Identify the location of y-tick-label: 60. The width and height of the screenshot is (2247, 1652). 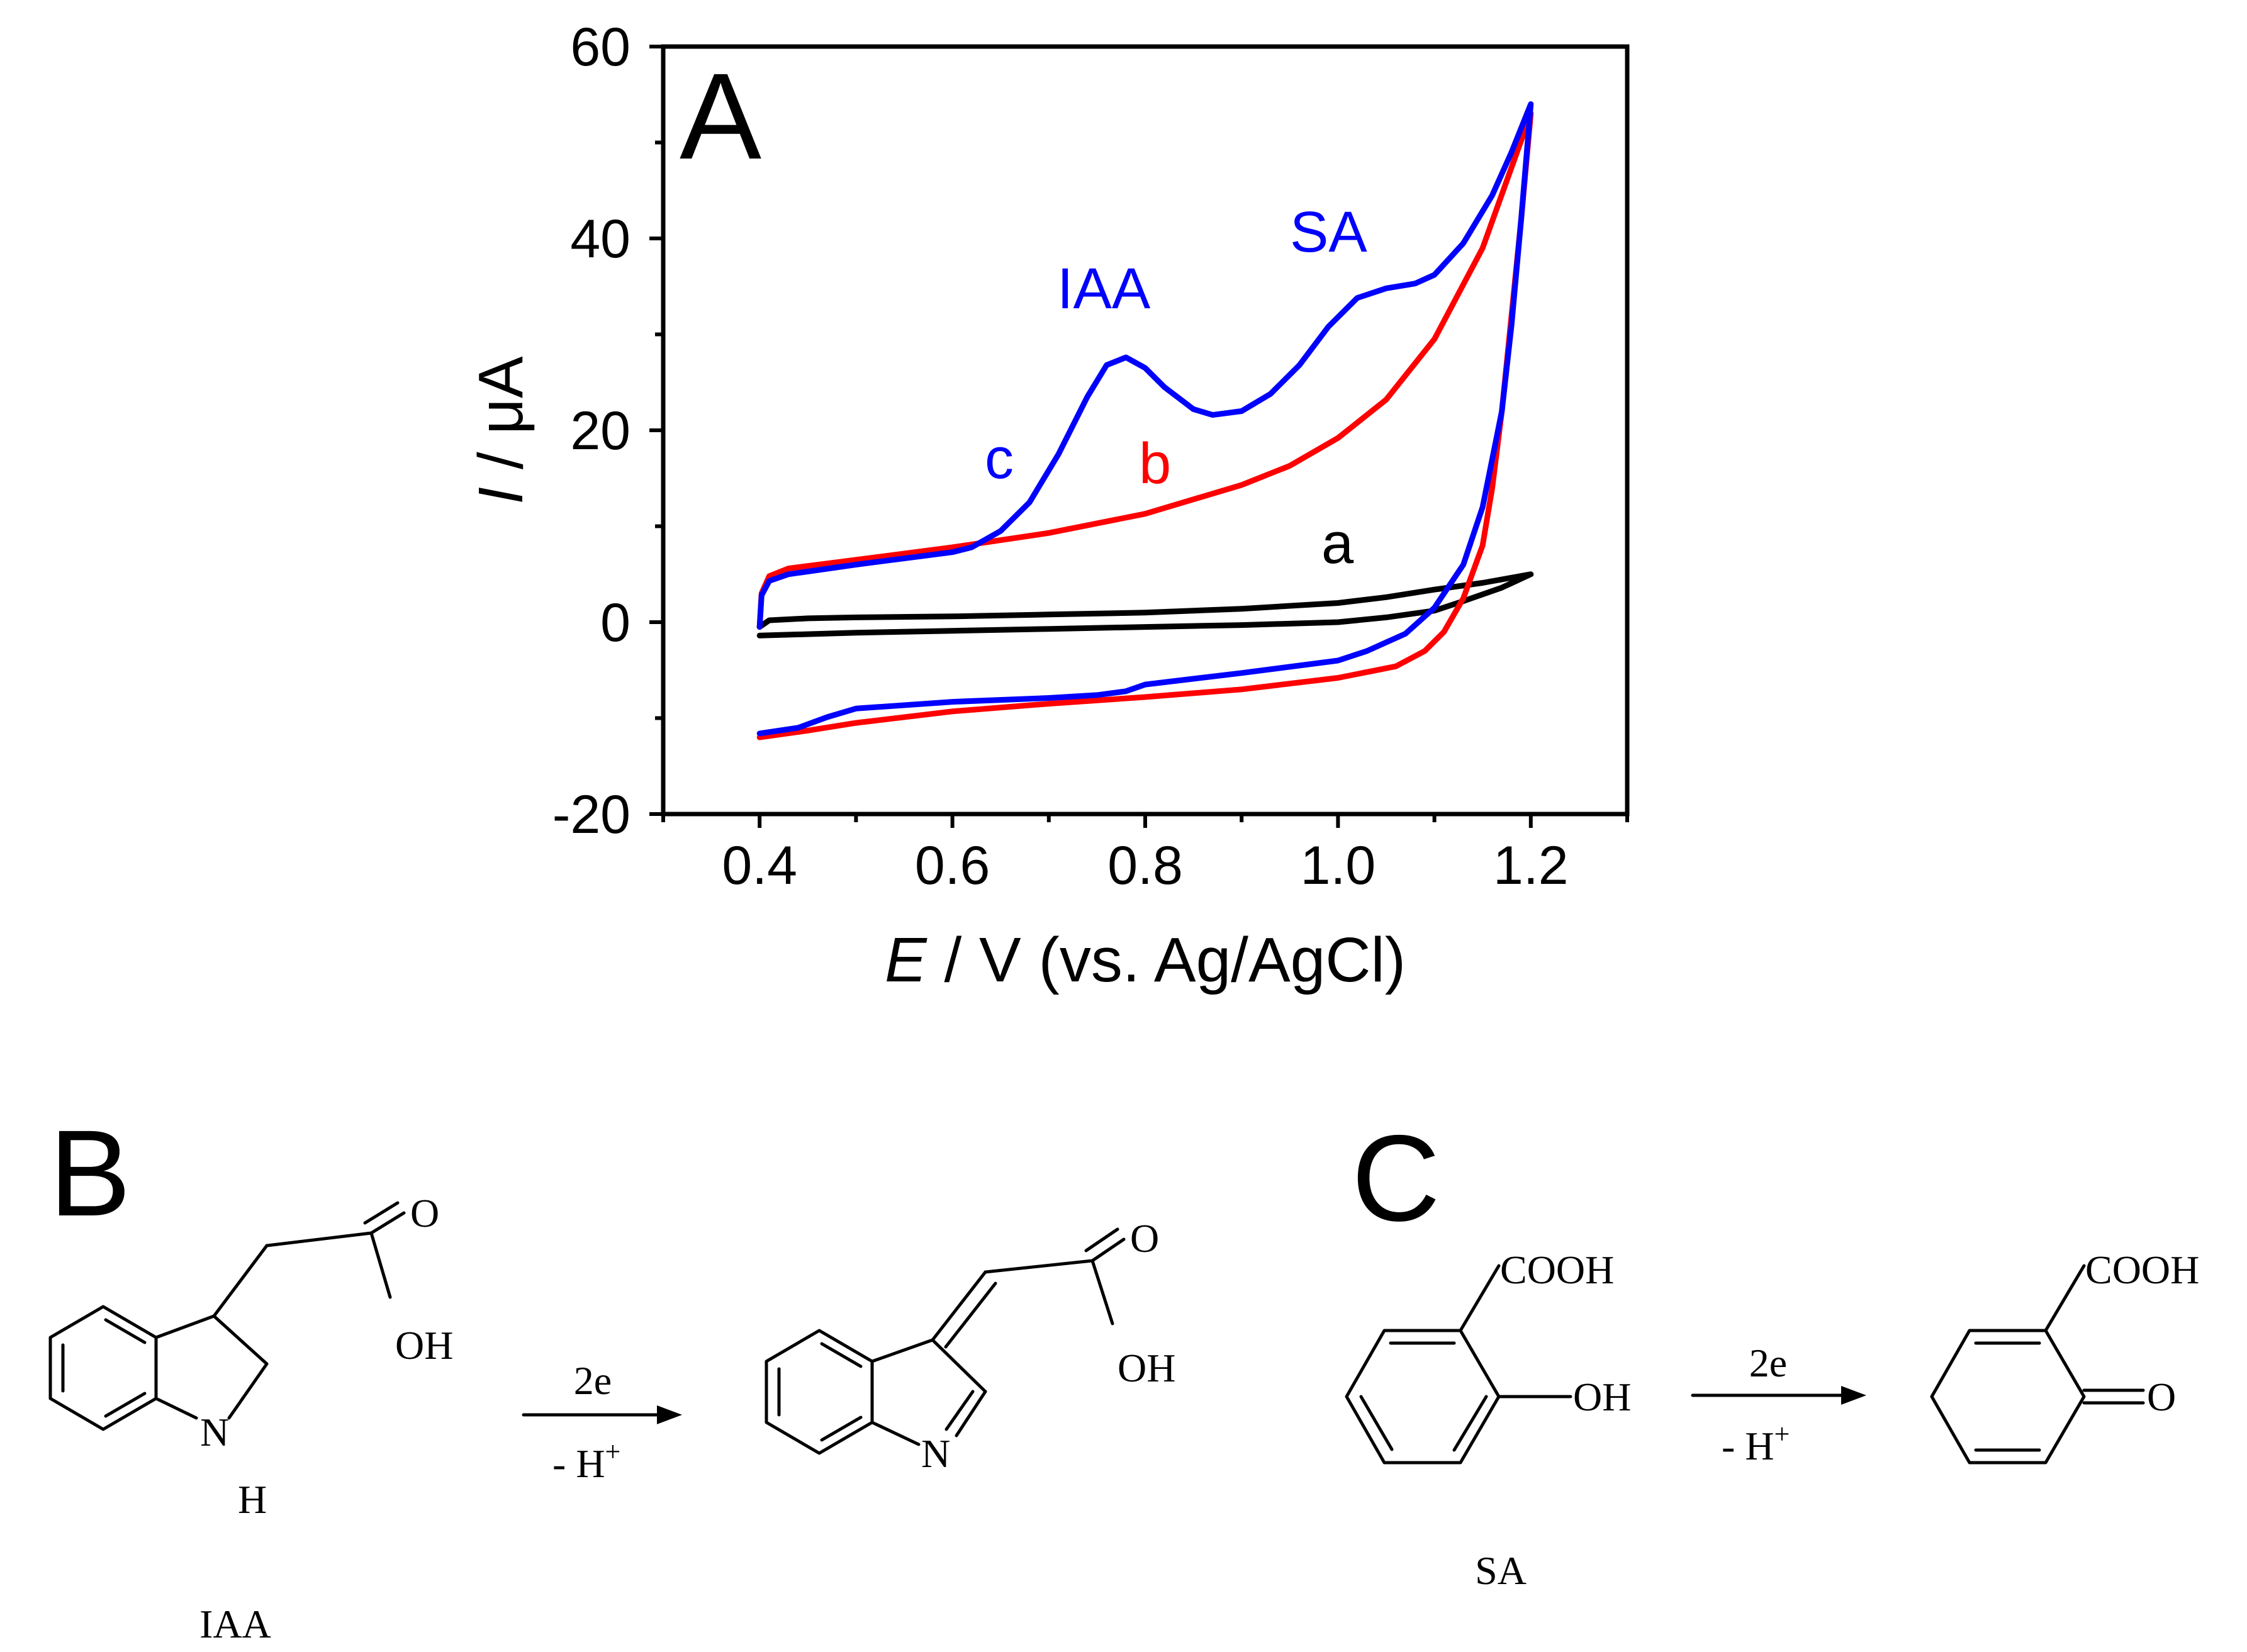
(600, 47).